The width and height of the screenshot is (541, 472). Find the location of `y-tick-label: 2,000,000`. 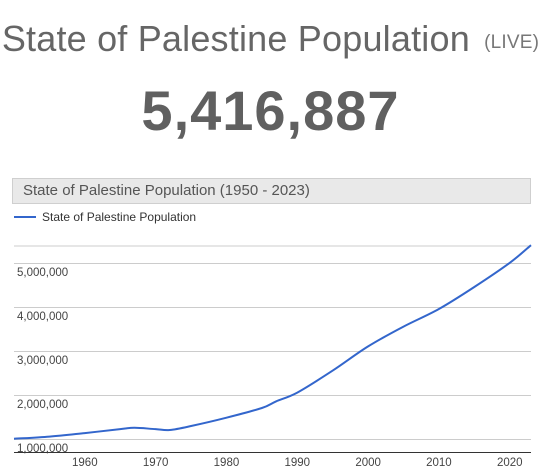

y-tick-label: 2,000,000 is located at coordinates (42, 405).